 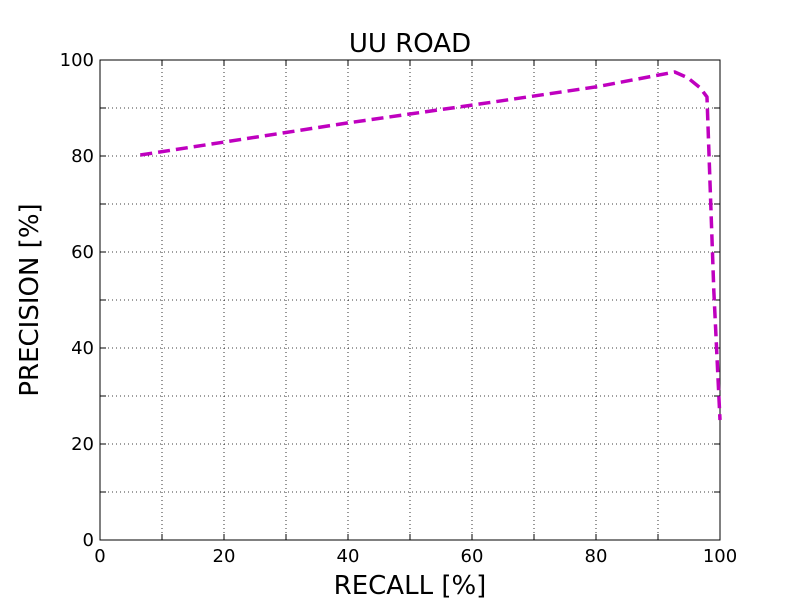 I want to click on y-tick-label: 40, so click(x=82, y=348).